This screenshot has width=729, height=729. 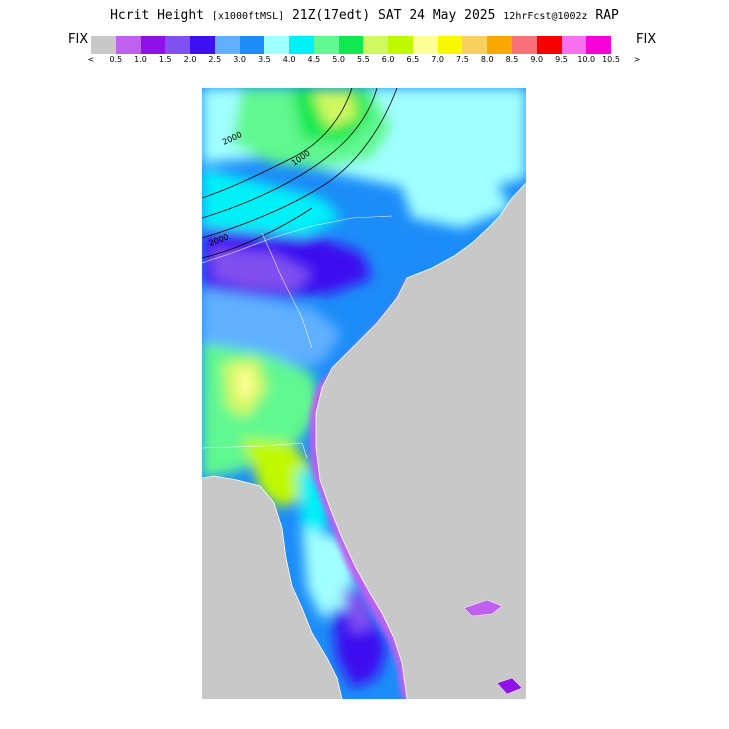 What do you see at coordinates (607, 15) in the screenshot?
I see `title-model: RAP` at bounding box center [607, 15].